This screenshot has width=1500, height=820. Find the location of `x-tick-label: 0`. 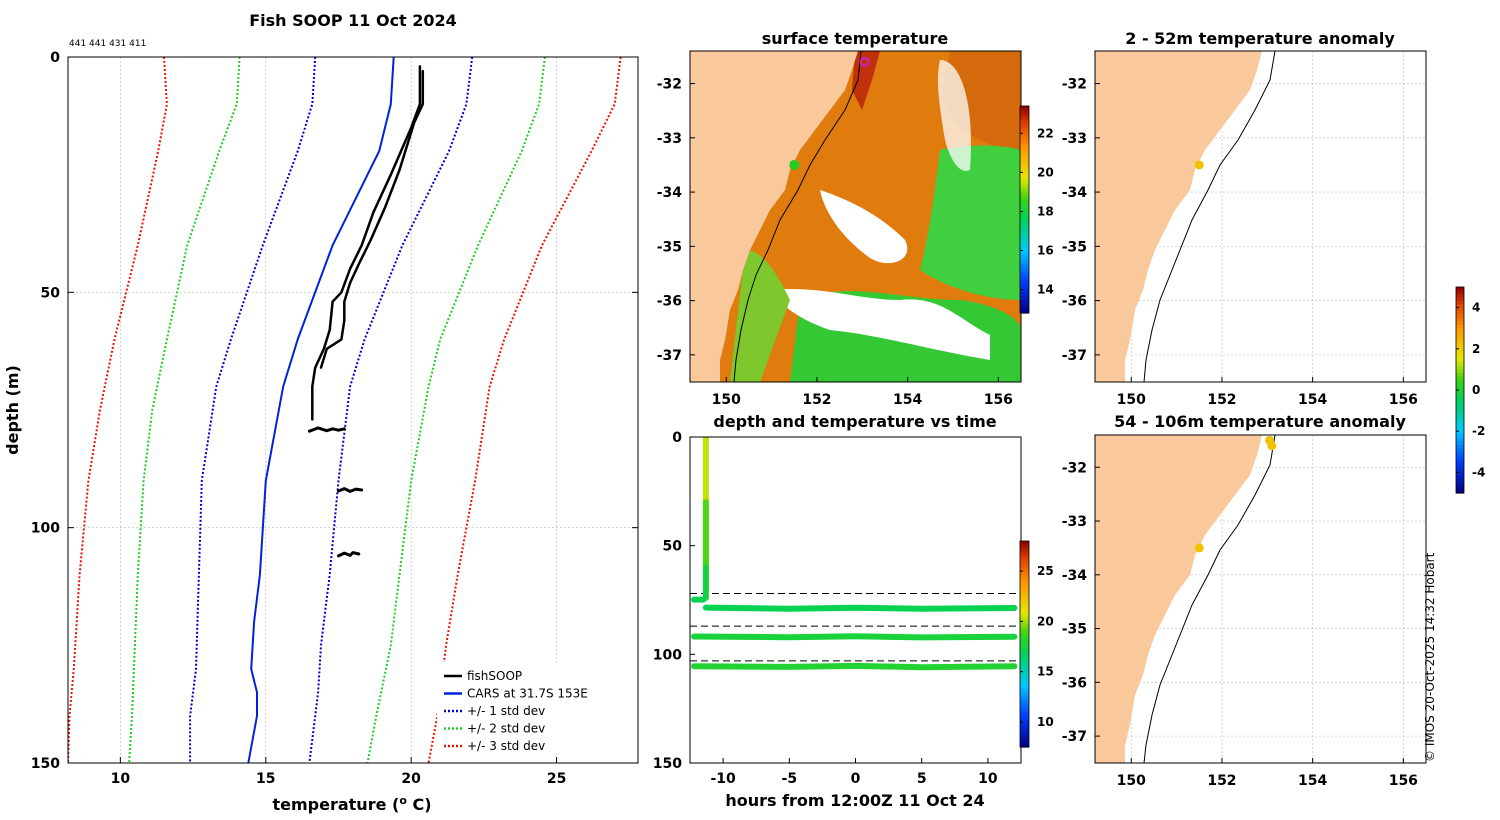

x-tick-label: 0 is located at coordinates (856, 779).